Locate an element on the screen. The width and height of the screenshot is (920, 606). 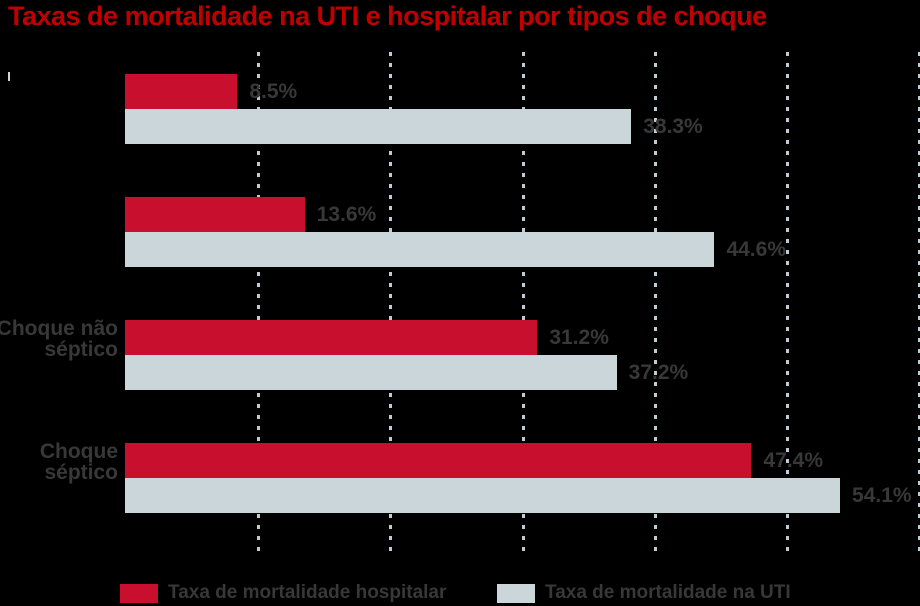
value-label: 13.6% is located at coordinates (346, 214).